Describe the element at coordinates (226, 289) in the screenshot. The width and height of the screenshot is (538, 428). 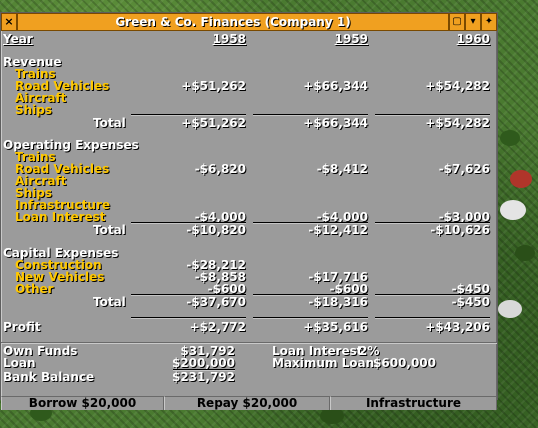
I see `capital-other-1958: -$600` at that location.